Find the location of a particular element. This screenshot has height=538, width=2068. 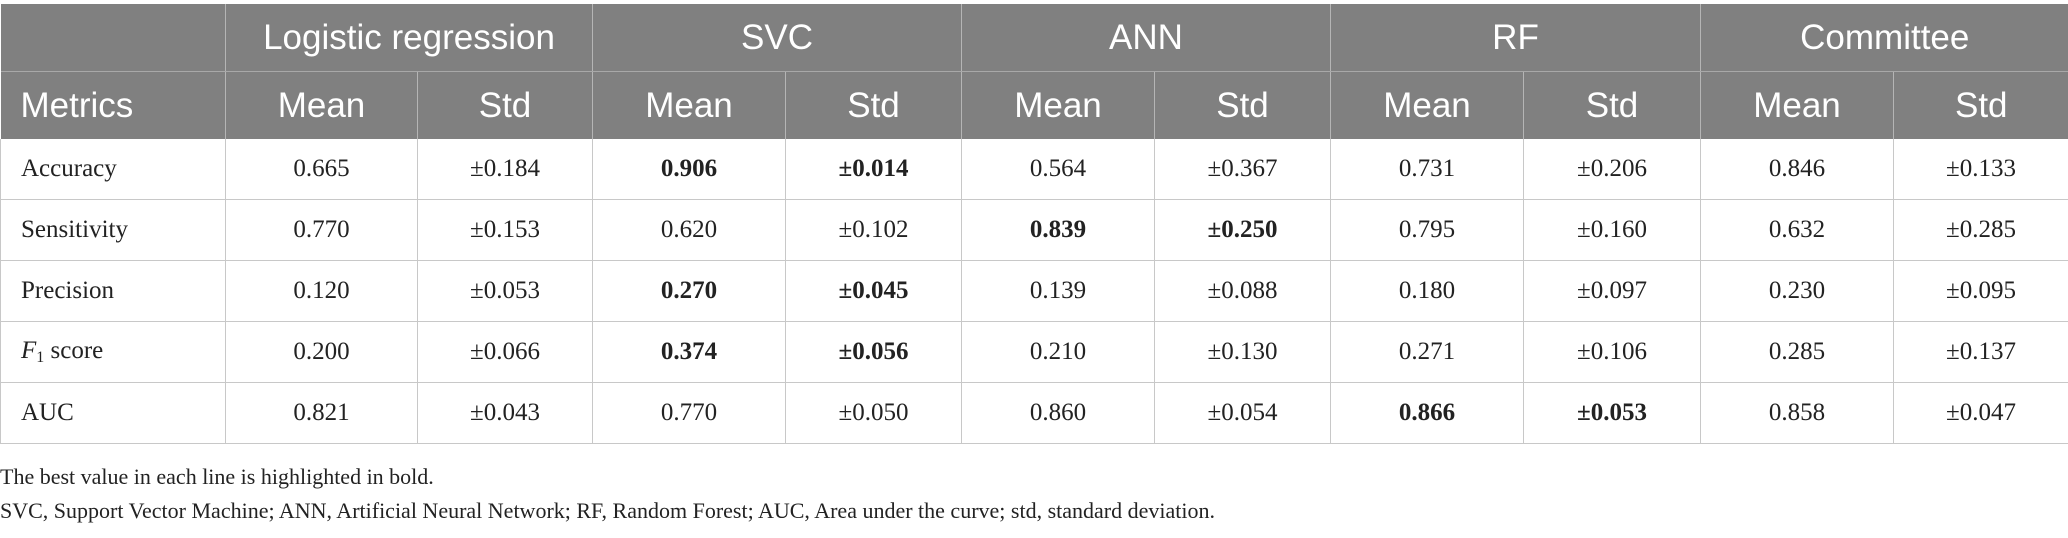

std-cell: ±0.102 is located at coordinates (873, 230).